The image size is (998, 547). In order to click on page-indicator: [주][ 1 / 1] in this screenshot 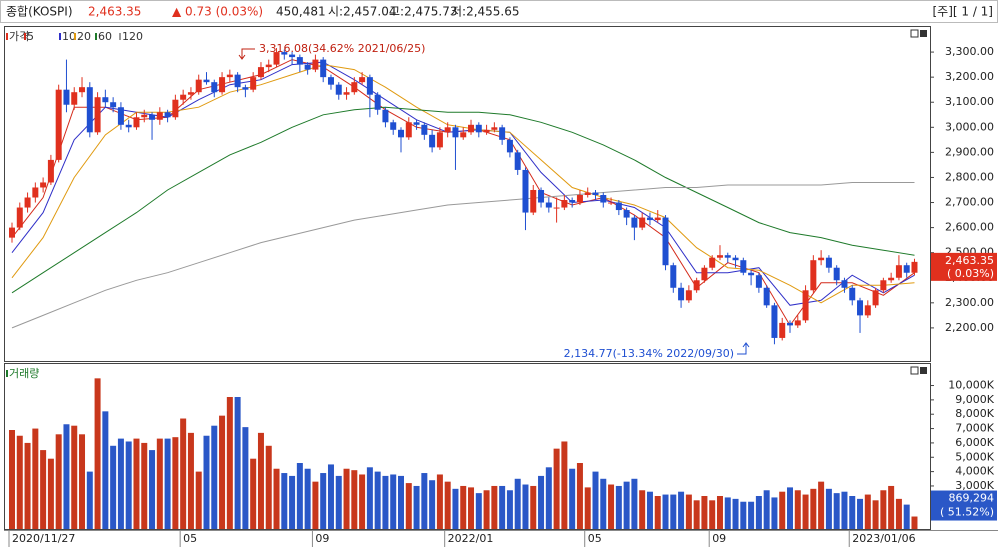, I will do `click(962, 12)`.